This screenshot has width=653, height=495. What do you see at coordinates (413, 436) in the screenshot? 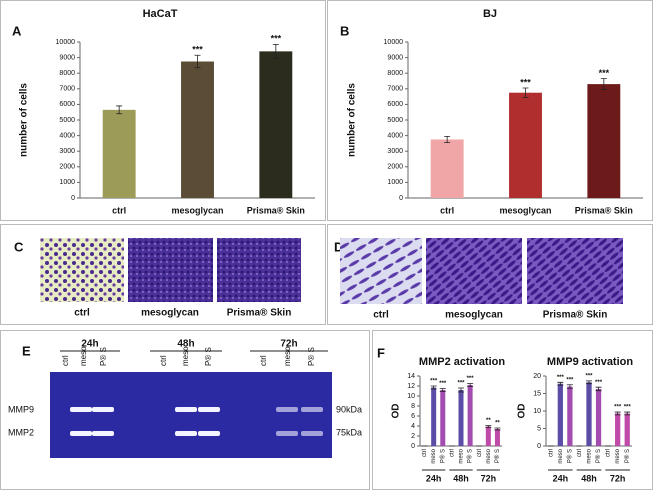
I see `y-tick-label: 2` at bounding box center [413, 436].